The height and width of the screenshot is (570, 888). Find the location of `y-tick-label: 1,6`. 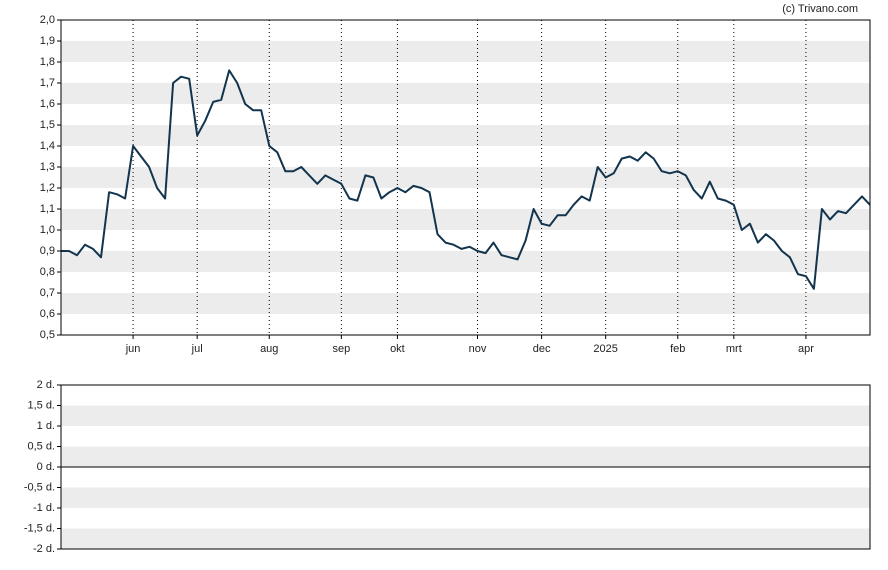

y-tick-label: 1,6 is located at coordinates (47, 104).